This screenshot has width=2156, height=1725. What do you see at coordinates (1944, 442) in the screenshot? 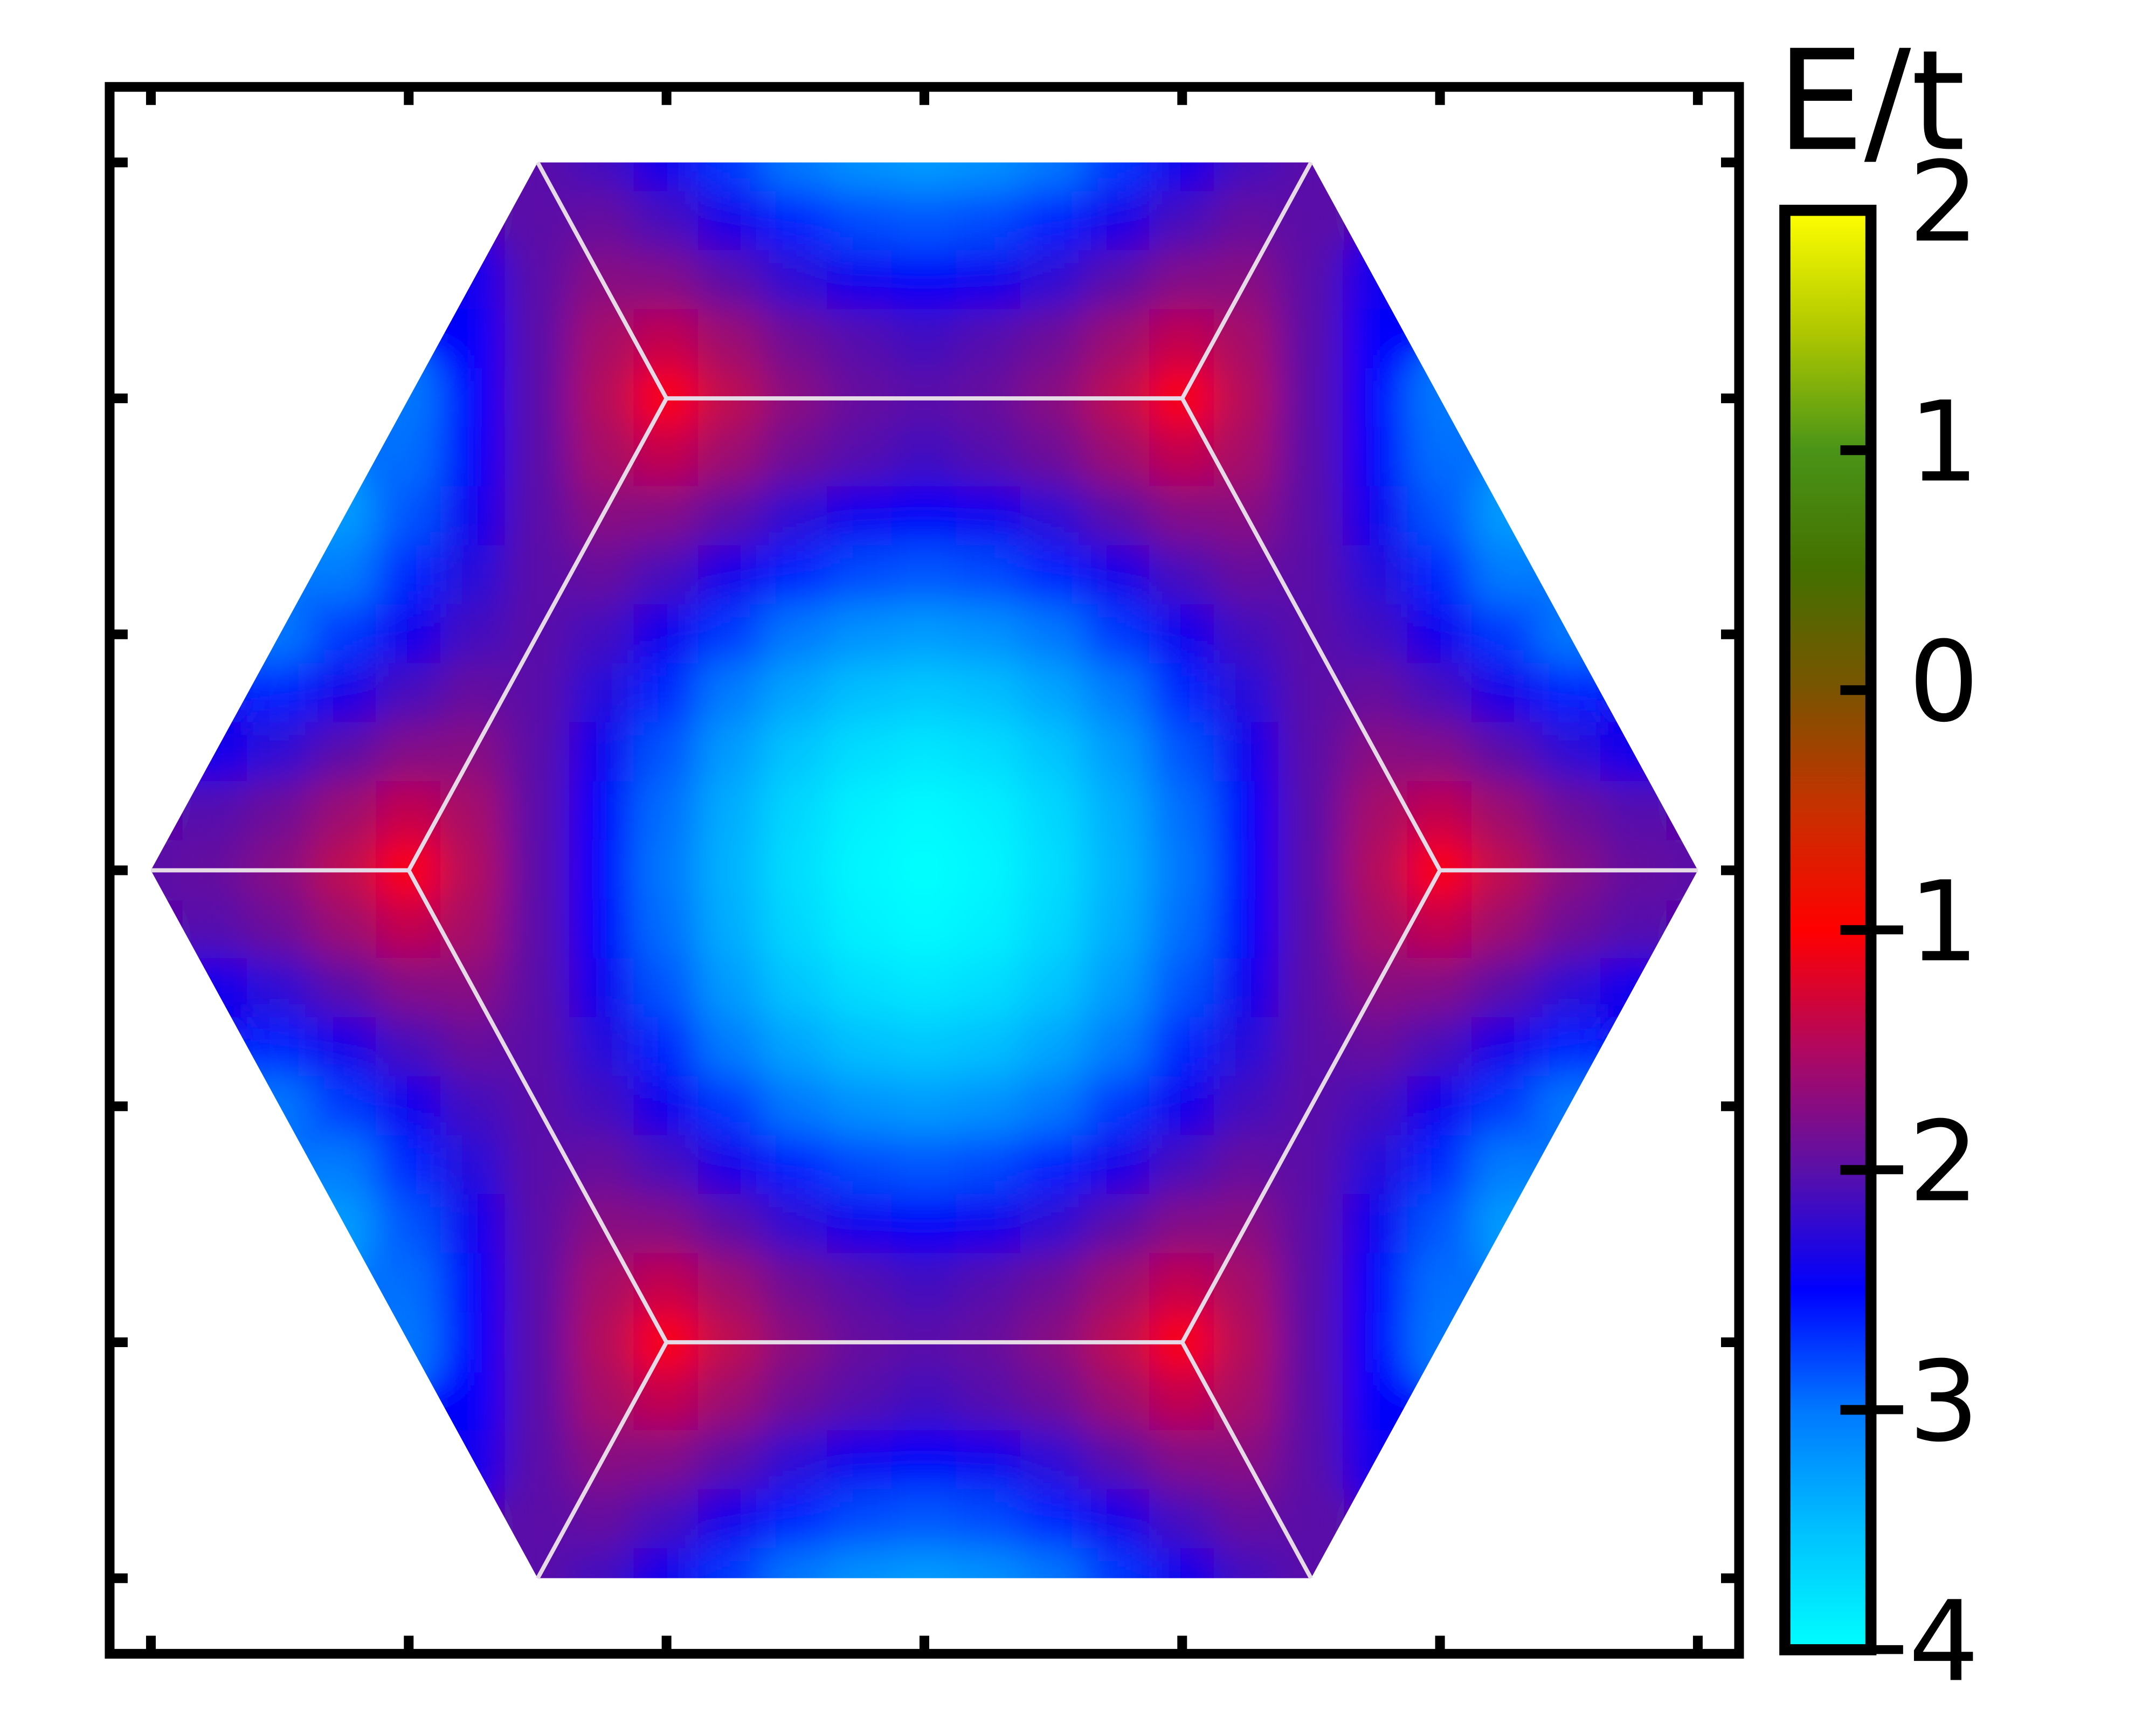
I see `colorbar-tick-label: 1` at bounding box center [1944, 442].